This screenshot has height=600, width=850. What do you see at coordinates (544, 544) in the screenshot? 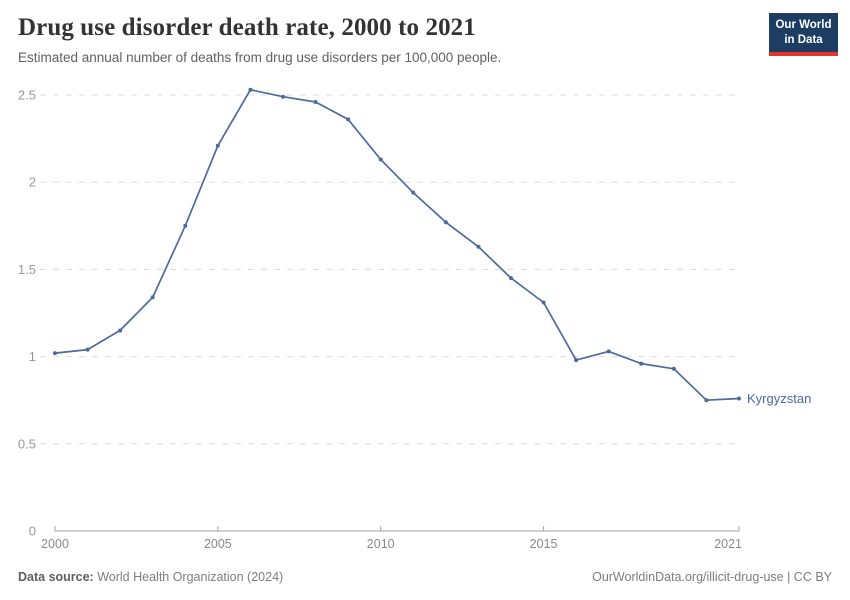
I see `x-axis-tick-label: 2015` at bounding box center [544, 544].